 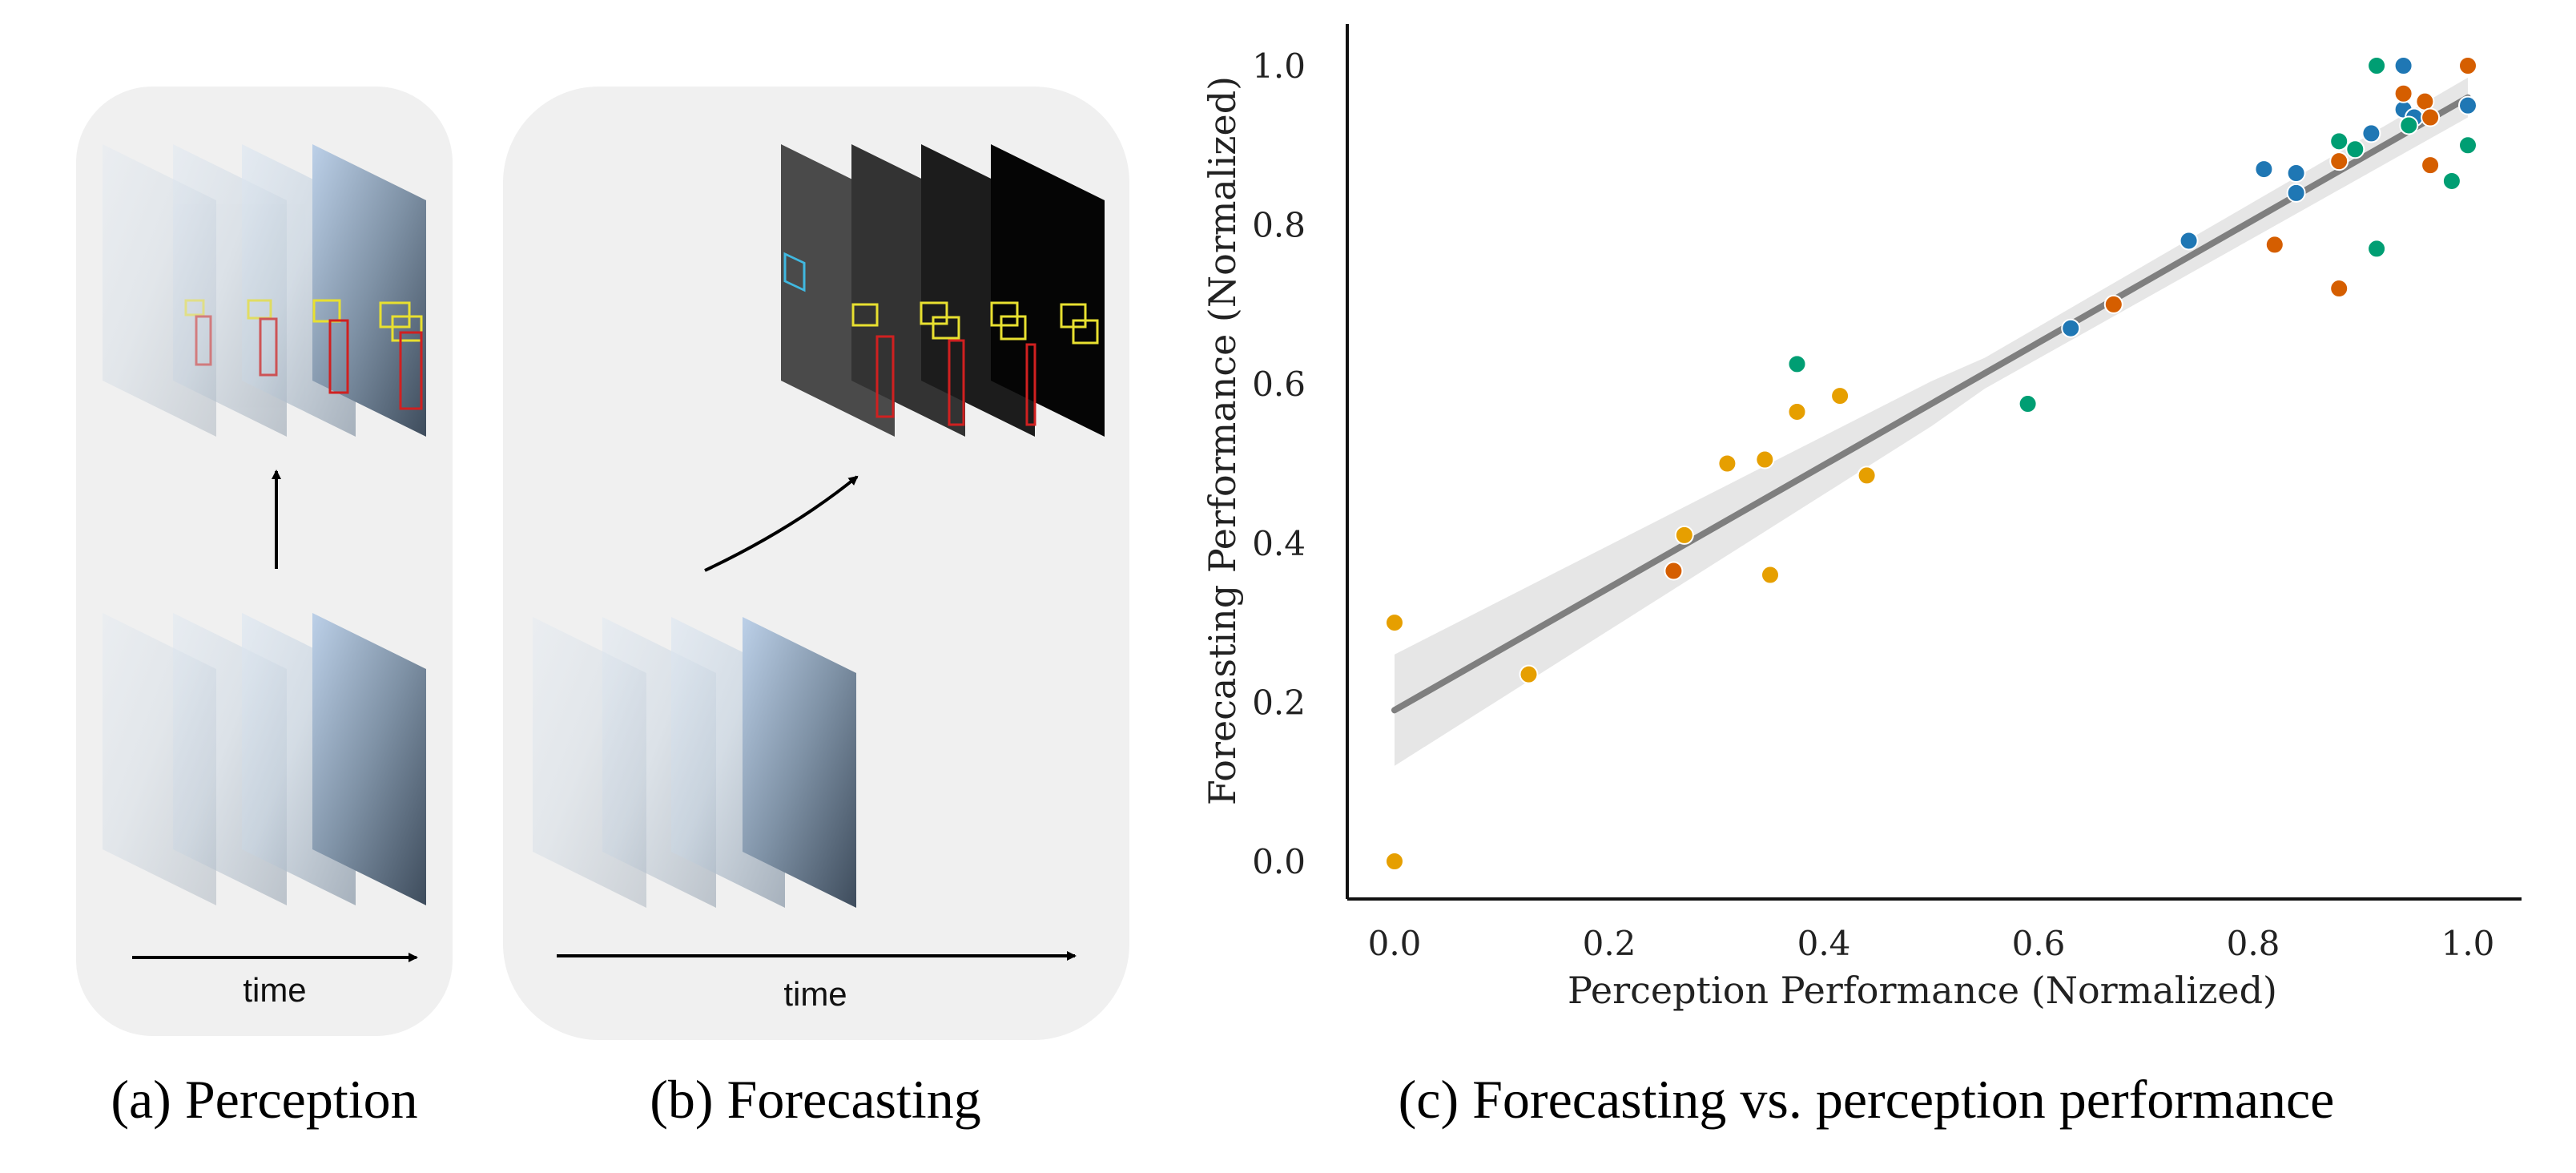 What do you see at coordinates (1047, 290) in the screenshot?
I see `forecast-frame` at bounding box center [1047, 290].